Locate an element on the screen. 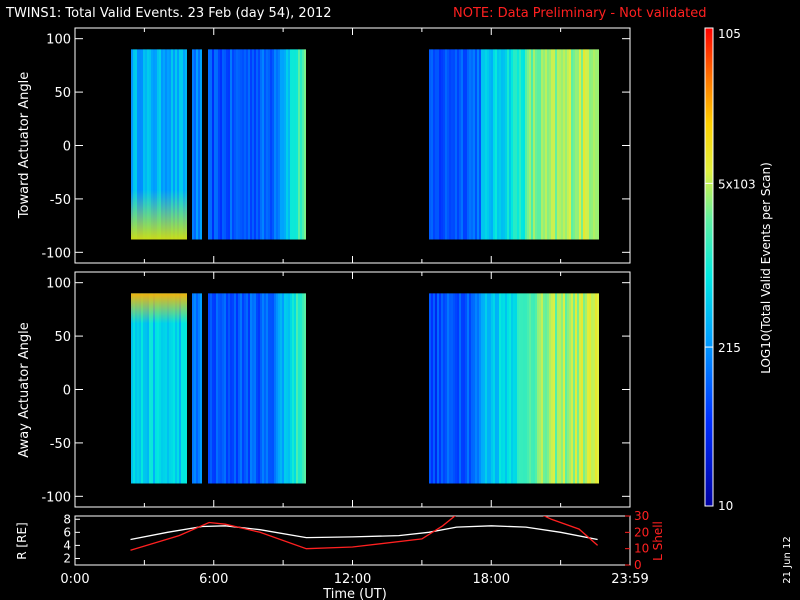  ephemeris-lines is located at coordinates (364, 533).